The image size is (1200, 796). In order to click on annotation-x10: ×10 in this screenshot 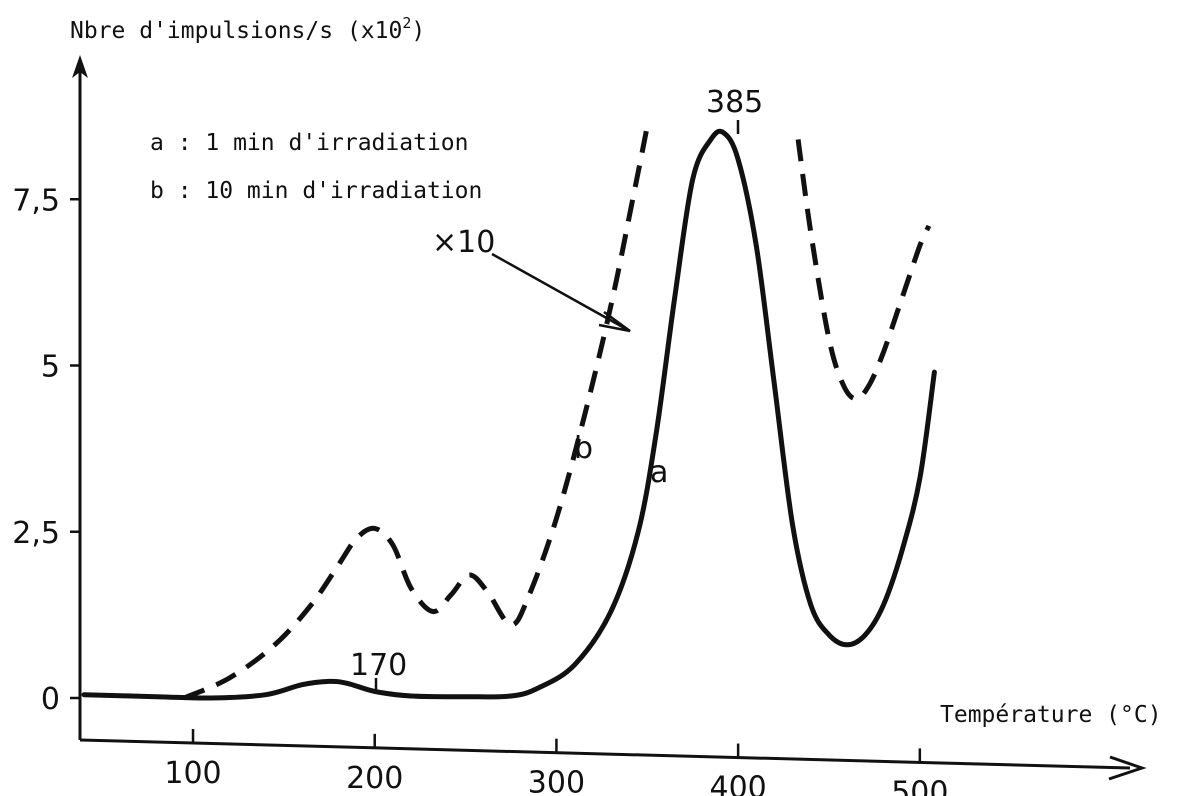, I will do `click(531, 279)`.